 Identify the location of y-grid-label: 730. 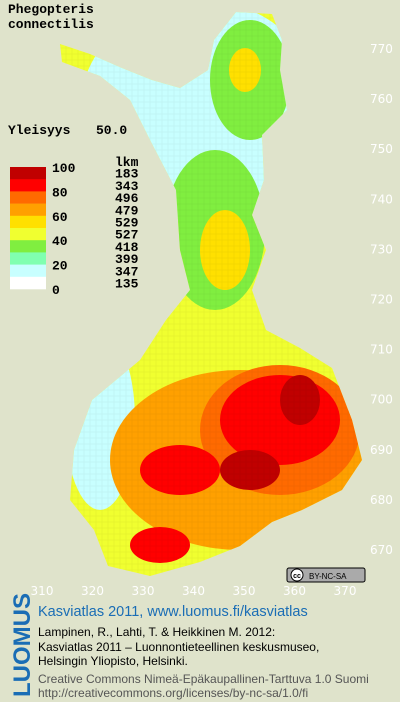
(381, 249).